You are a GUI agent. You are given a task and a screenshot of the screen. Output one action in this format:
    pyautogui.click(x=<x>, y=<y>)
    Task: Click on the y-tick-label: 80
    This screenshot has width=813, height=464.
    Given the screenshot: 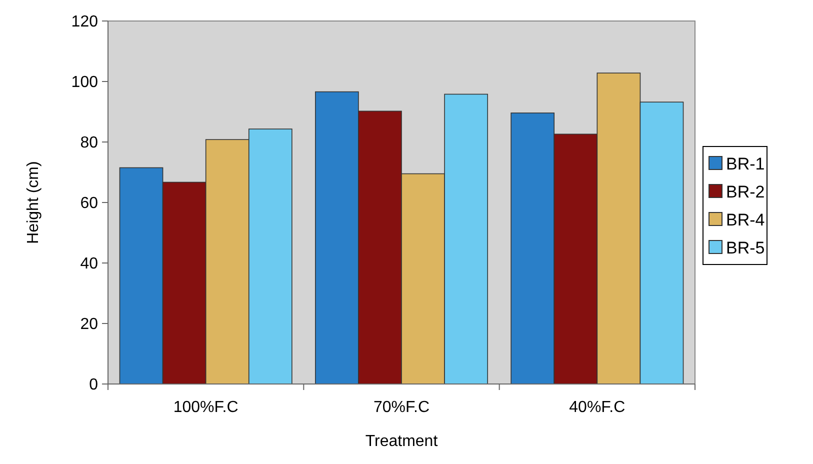 What is the action you would take?
    pyautogui.click(x=89, y=143)
    